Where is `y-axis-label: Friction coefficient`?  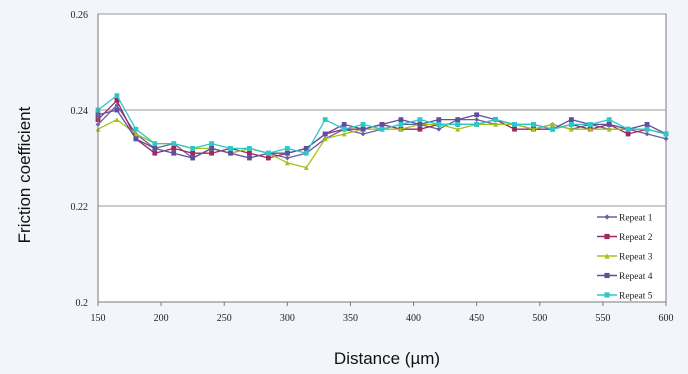 y-axis-label: Friction coefficient is located at coordinates (24, 174).